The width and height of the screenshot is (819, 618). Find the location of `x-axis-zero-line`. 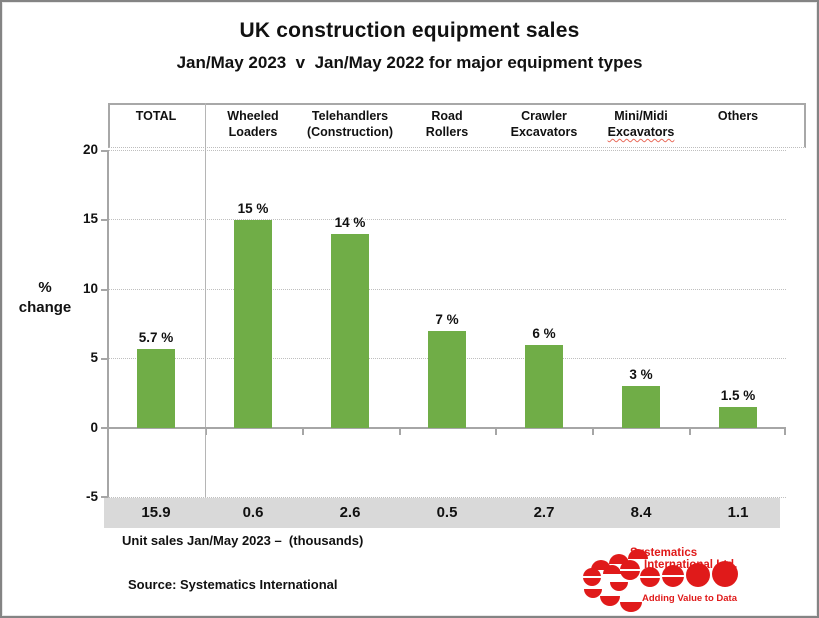

x-axis-zero-line is located at coordinates (447, 428).